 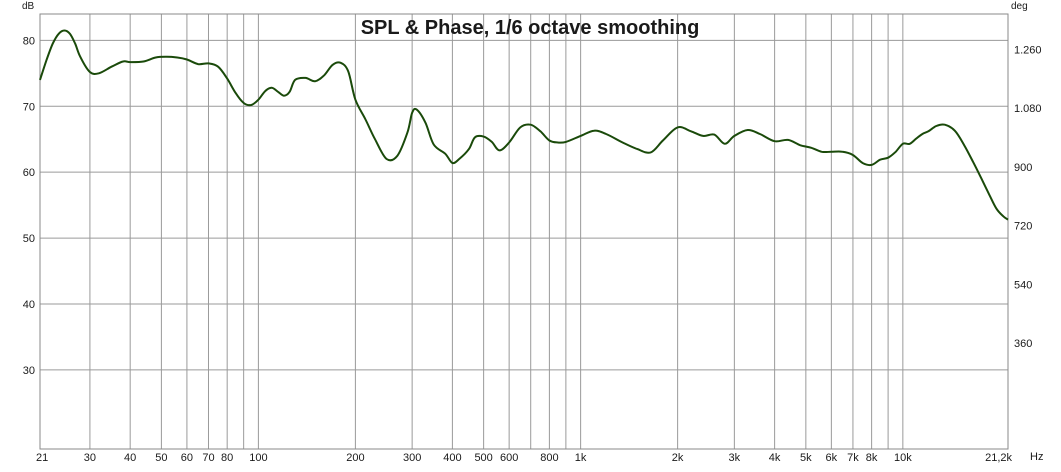 What do you see at coordinates (853, 458) in the screenshot?
I see `x-tick-label: 7k` at bounding box center [853, 458].